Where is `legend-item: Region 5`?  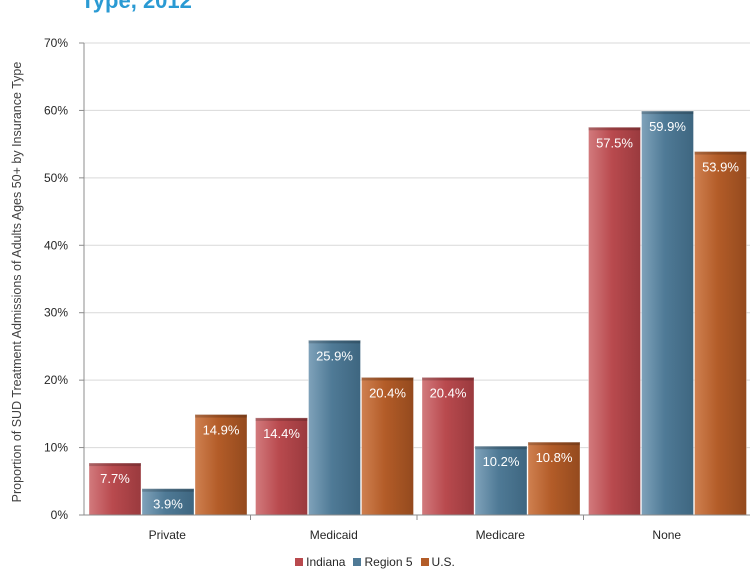 legend-item: Region 5 is located at coordinates (383, 562).